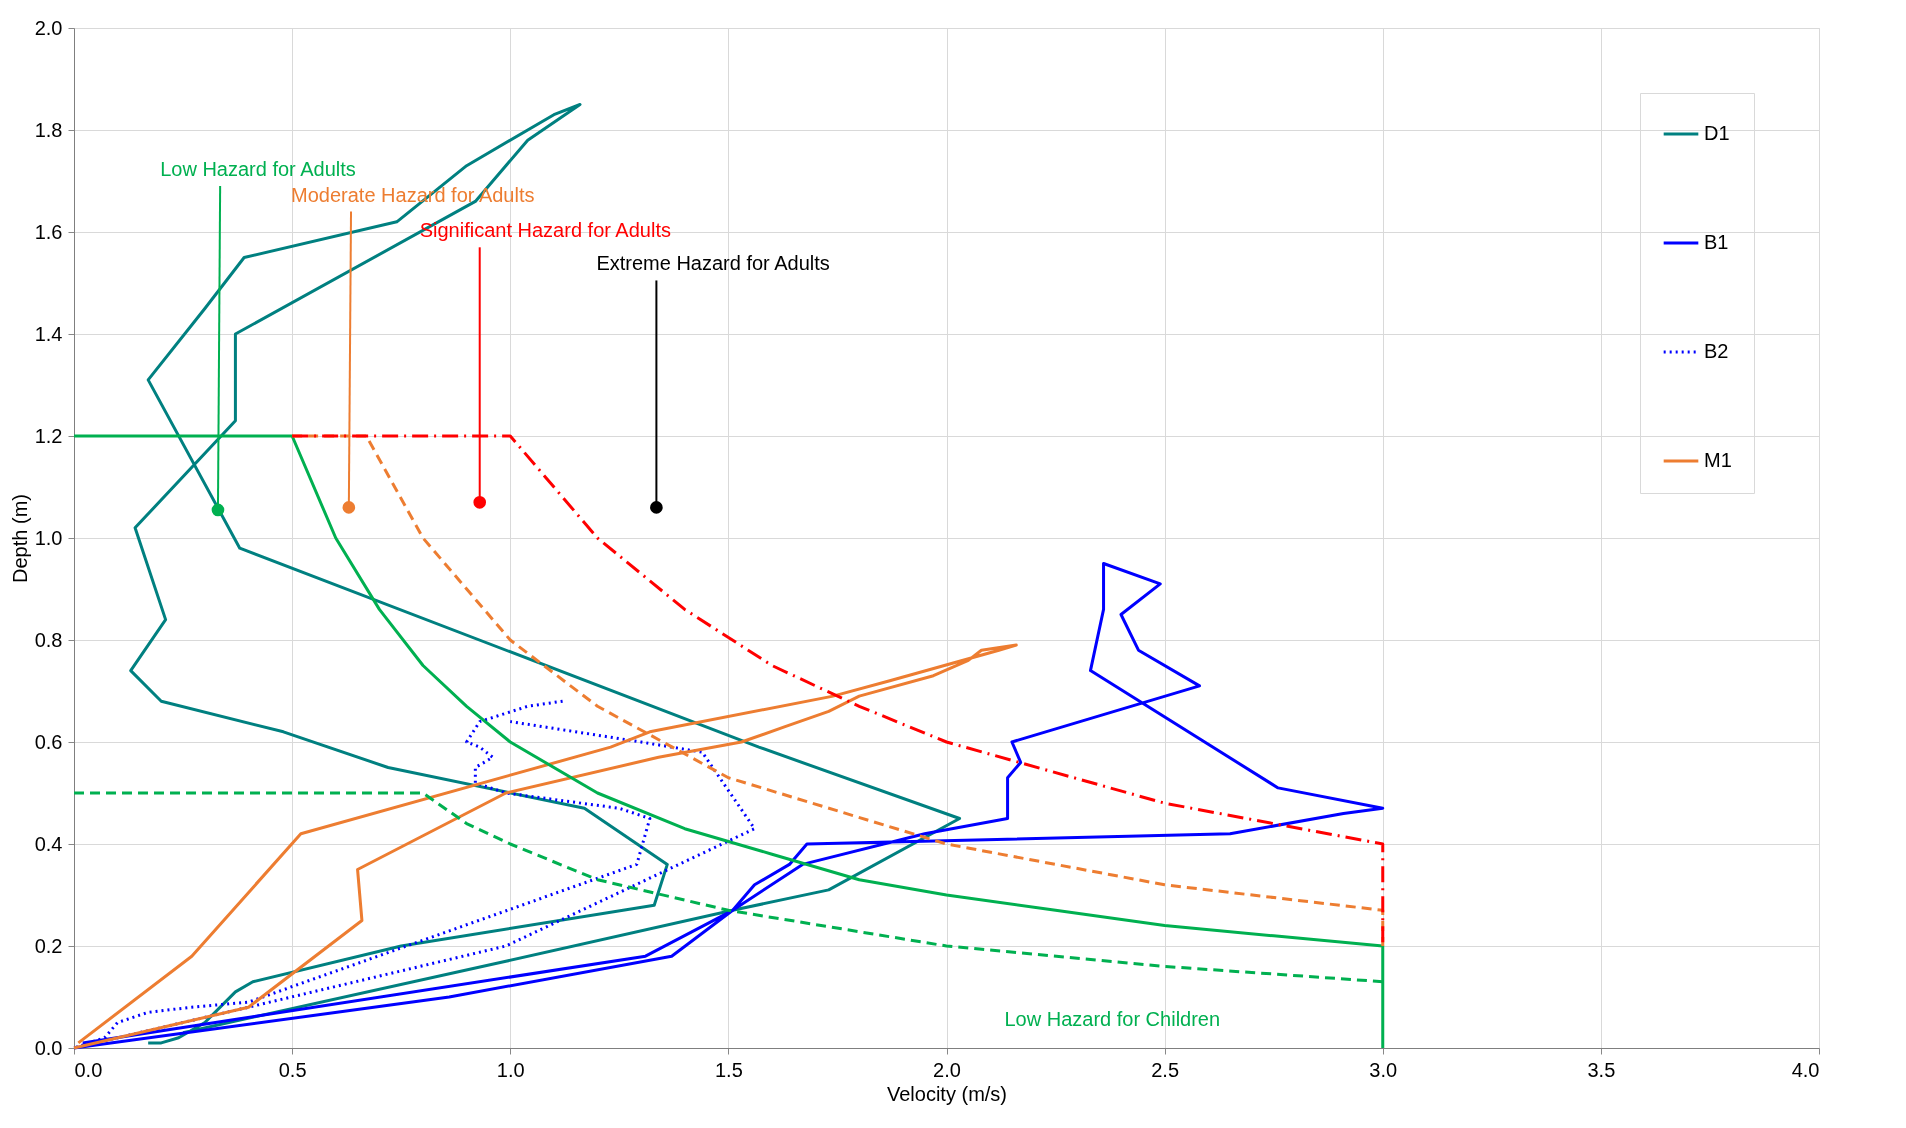  What do you see at coordinates (48, 435) in the screenshot?
I see `y-tick-label: 1.2` at bounding box center [48, 435].